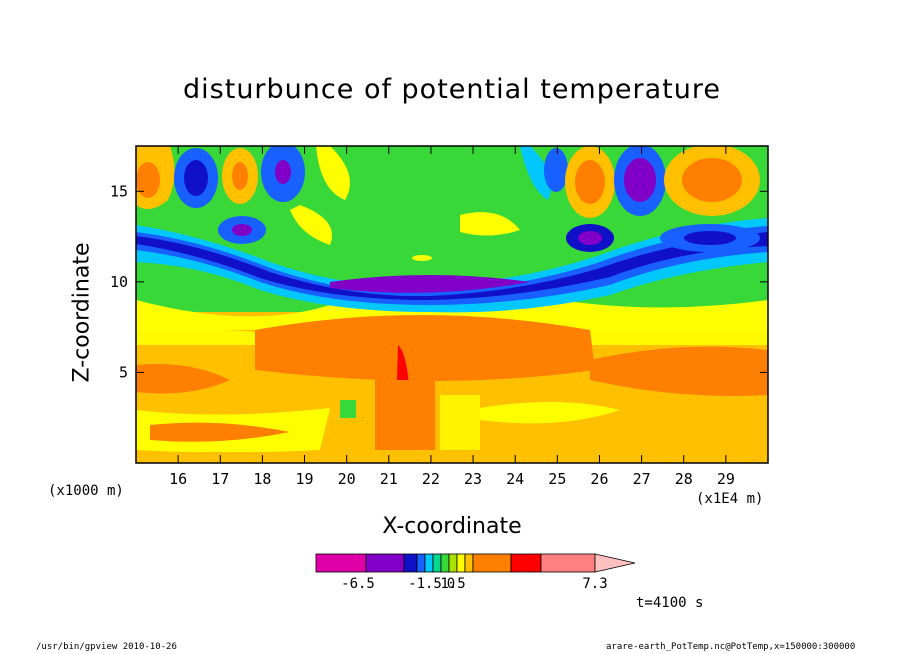 Image resolution: width=904 pixels, height=654 pixels. I want to click on colorbar-arrow, so click(615, 563).